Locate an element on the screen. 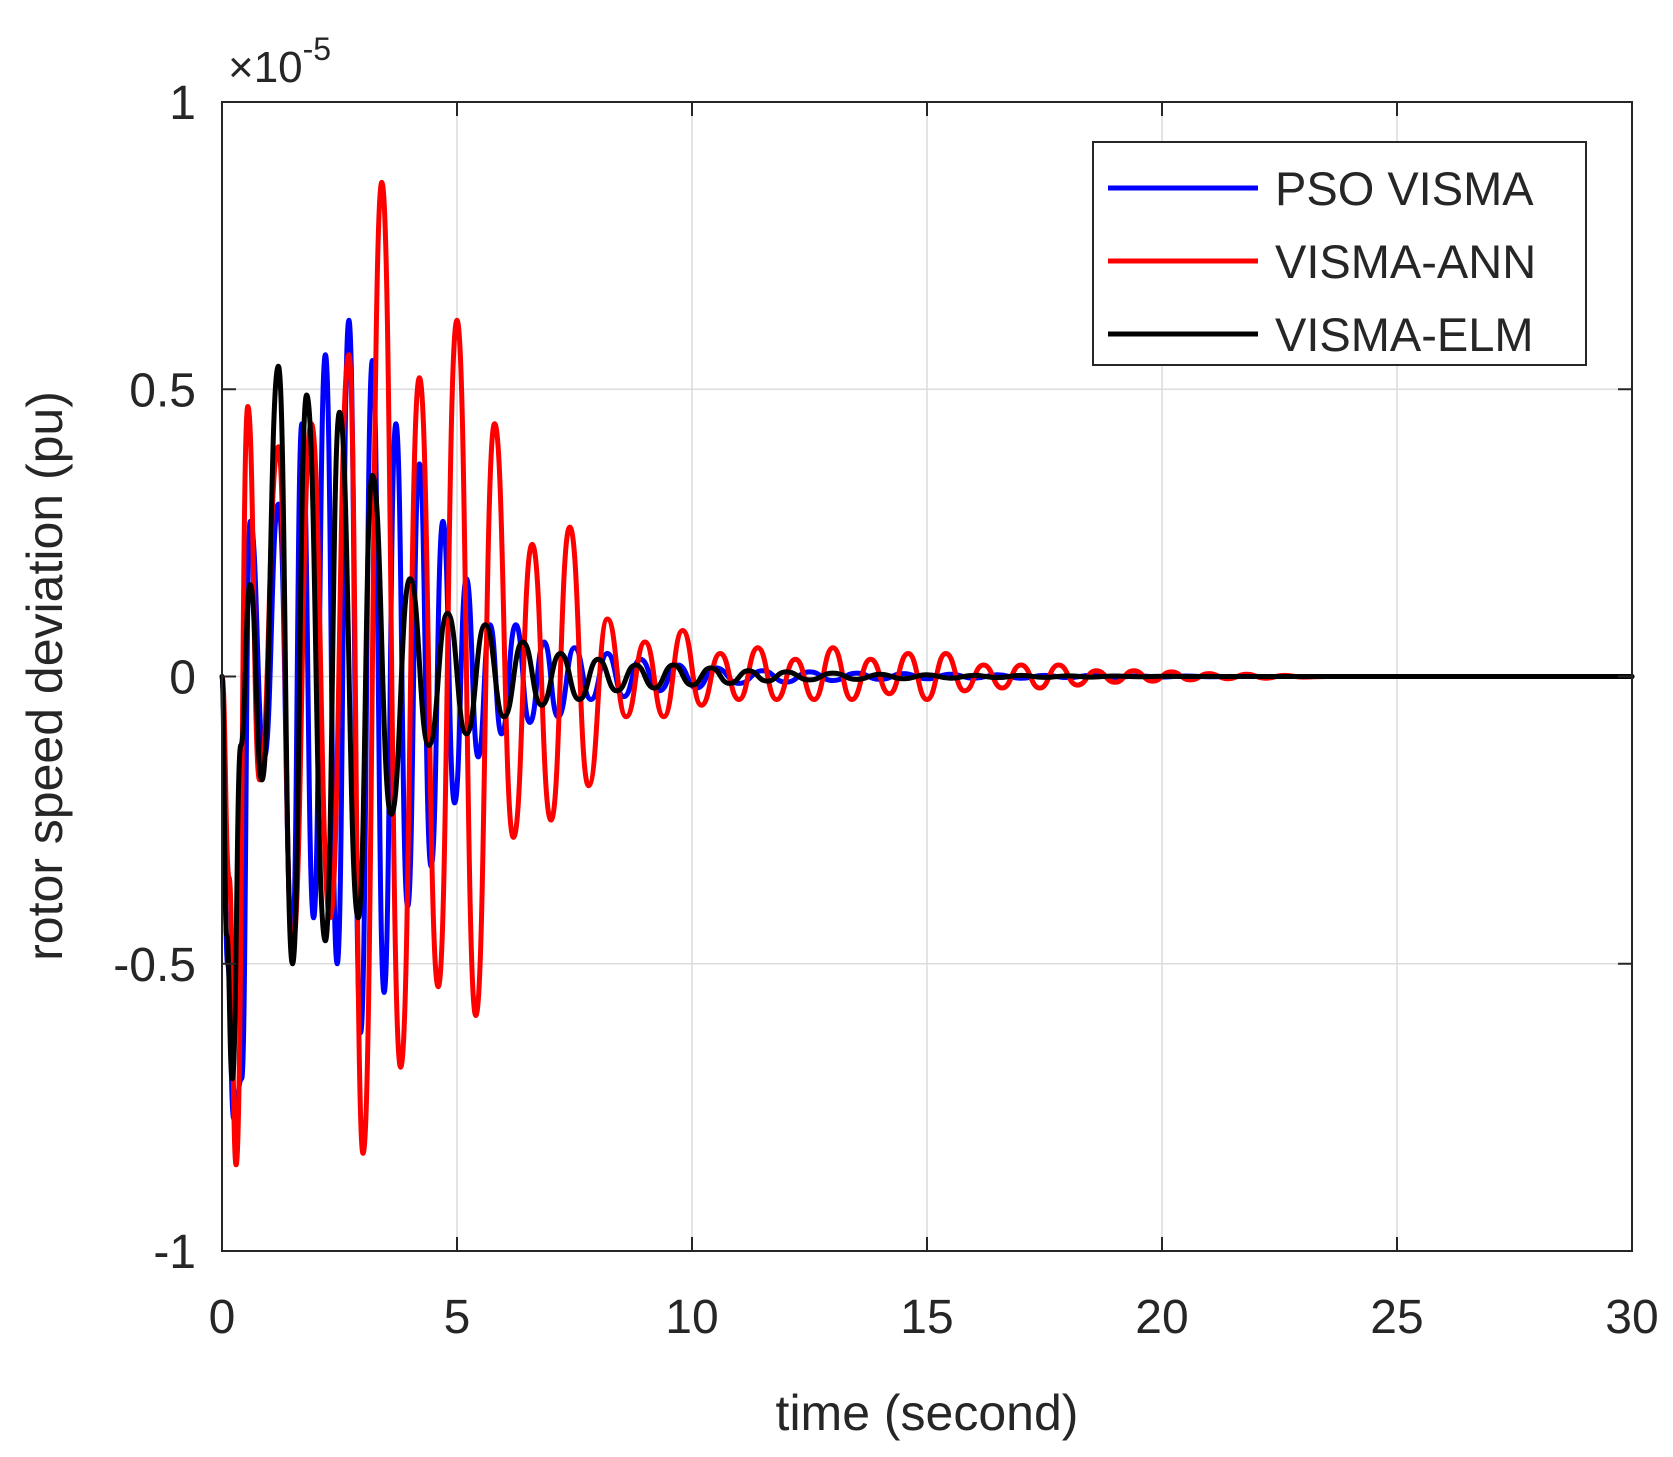 This screenshot has height=1457, width=1673. x-axis-label: time (second) is located at coordinates (927, 1413).